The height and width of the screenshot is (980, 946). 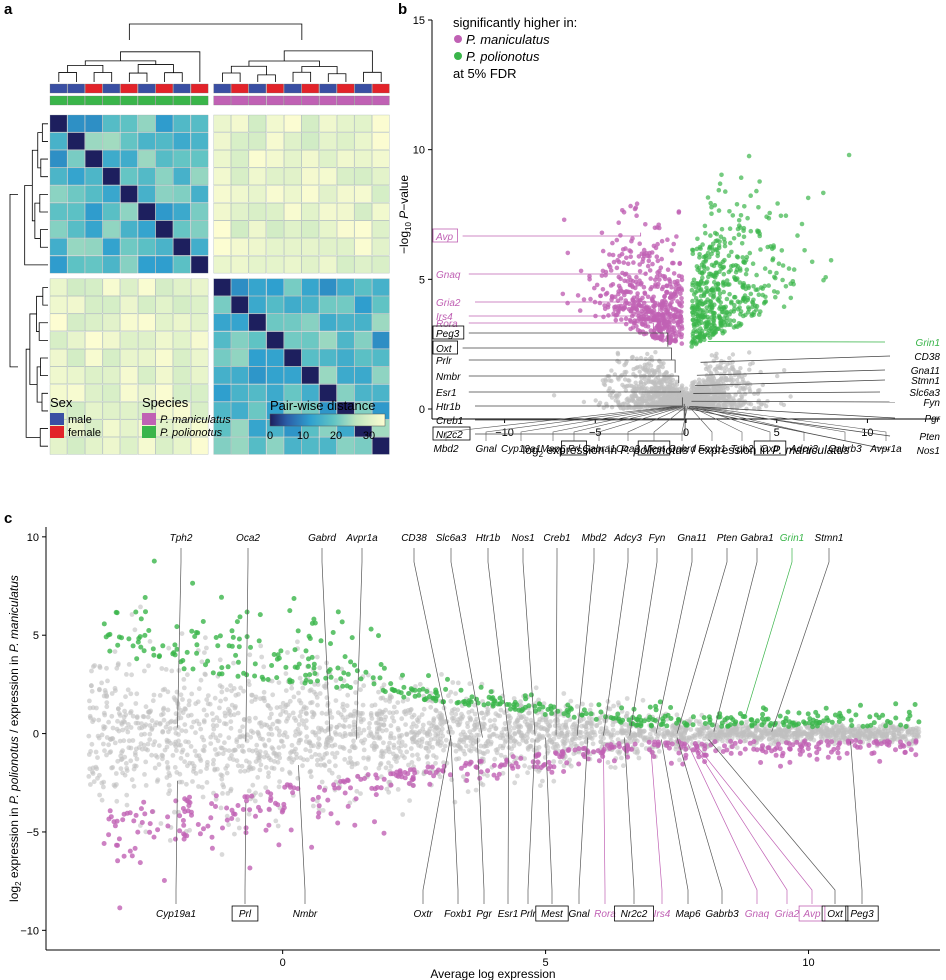 What do you see at coordinates (191, 433) in the screenshot?
I see `legend-sp2-label: P. polionotus` at bounding box center [191, 433].